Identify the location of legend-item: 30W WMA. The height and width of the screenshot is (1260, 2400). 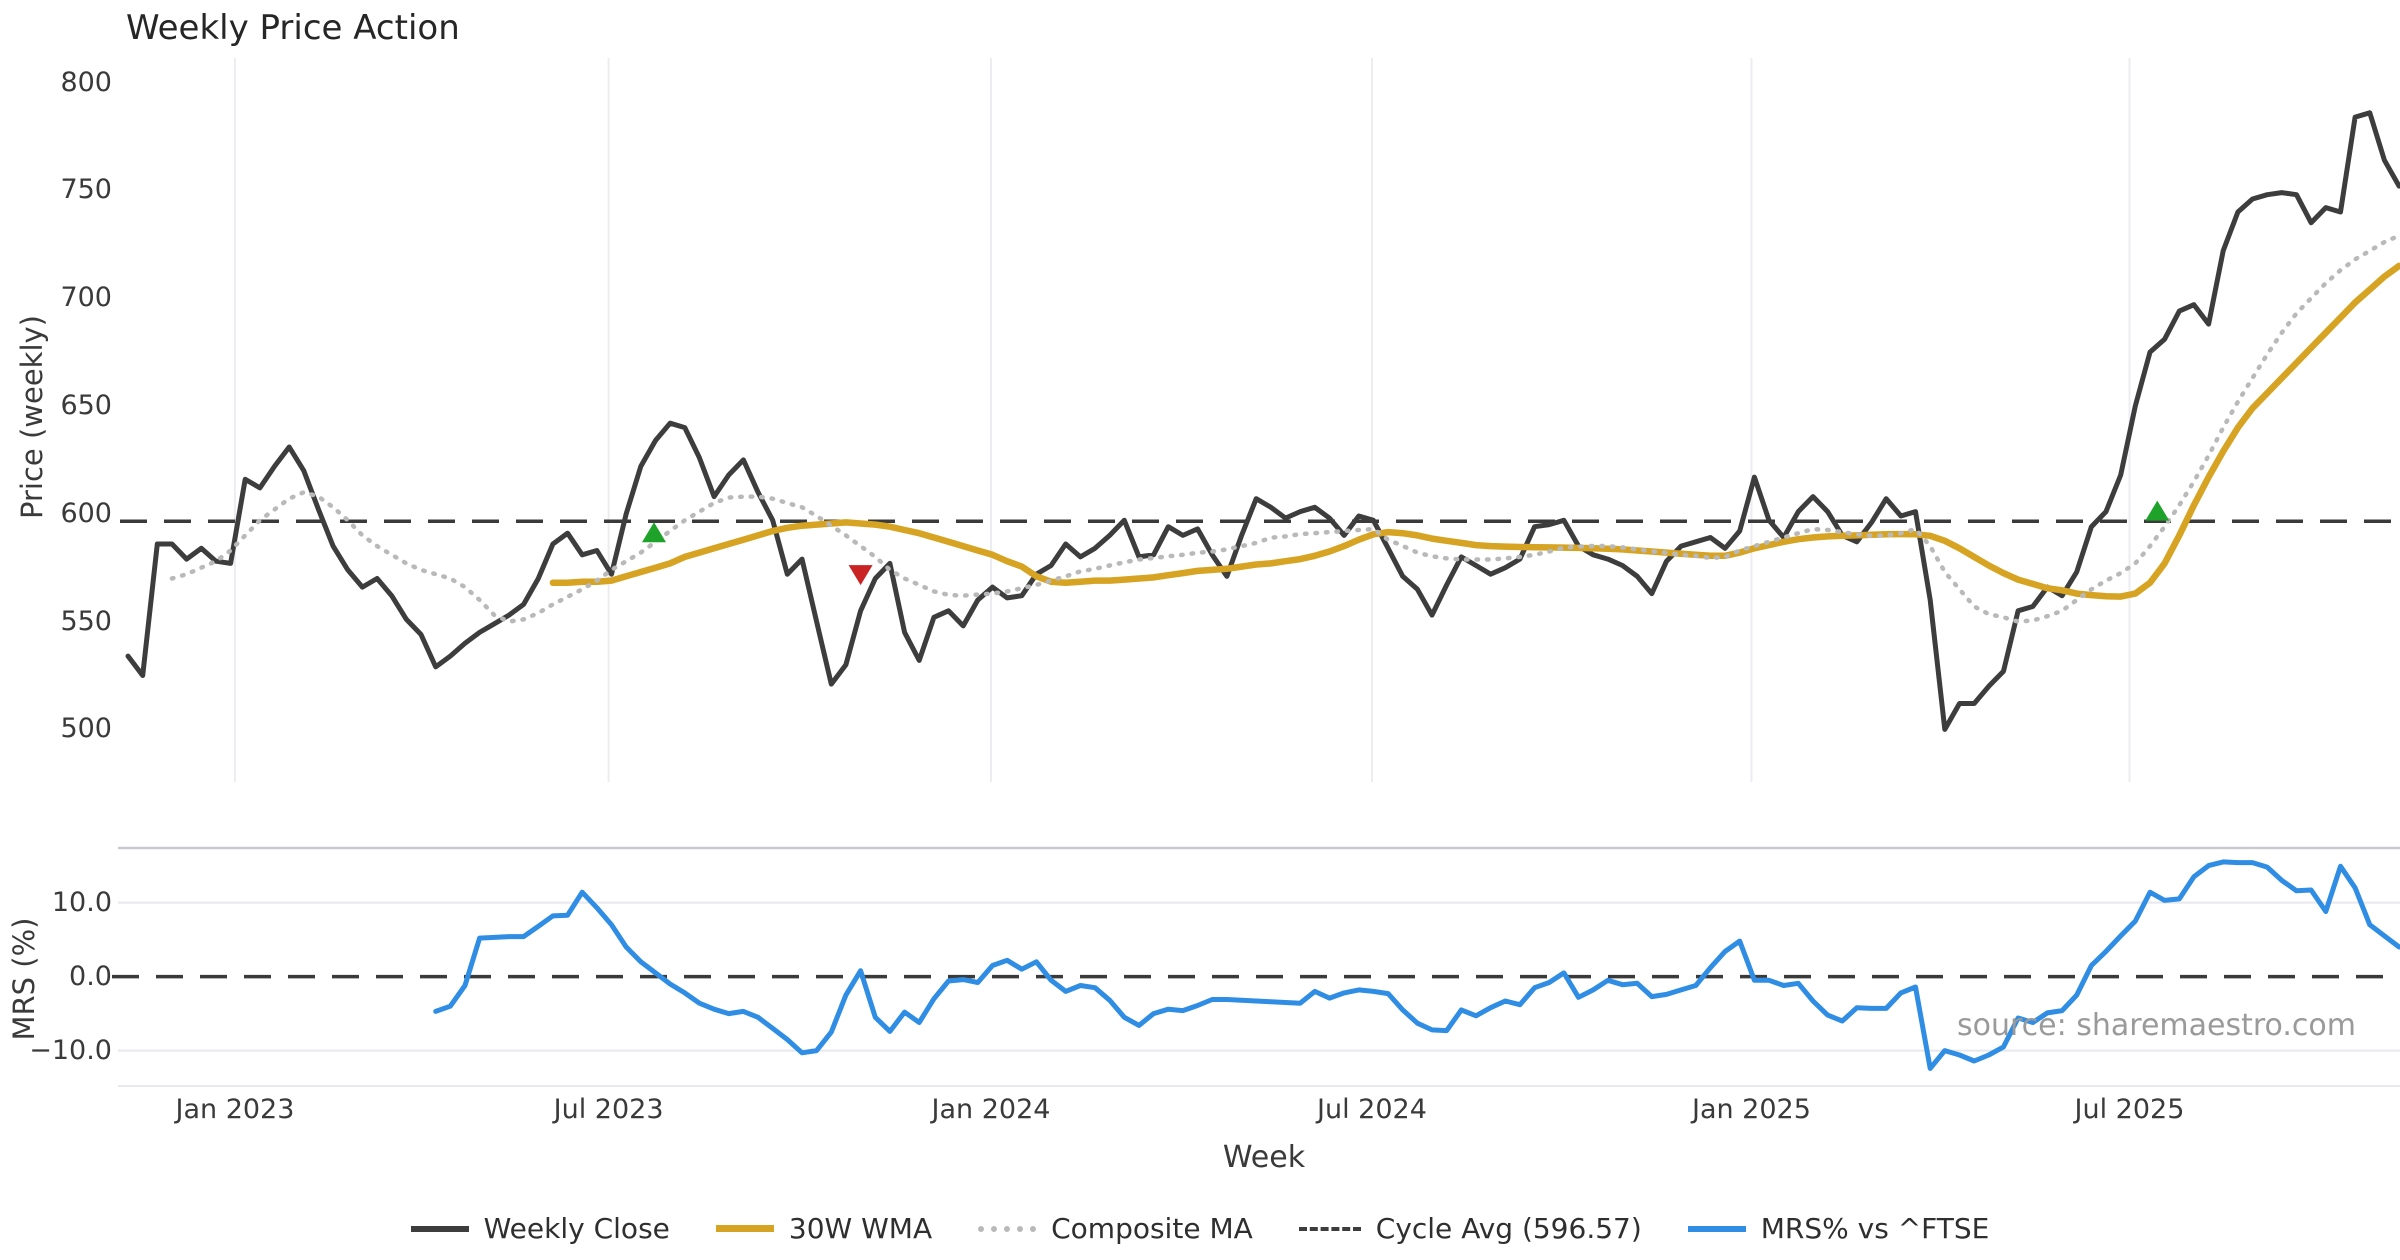
(824, 1228).